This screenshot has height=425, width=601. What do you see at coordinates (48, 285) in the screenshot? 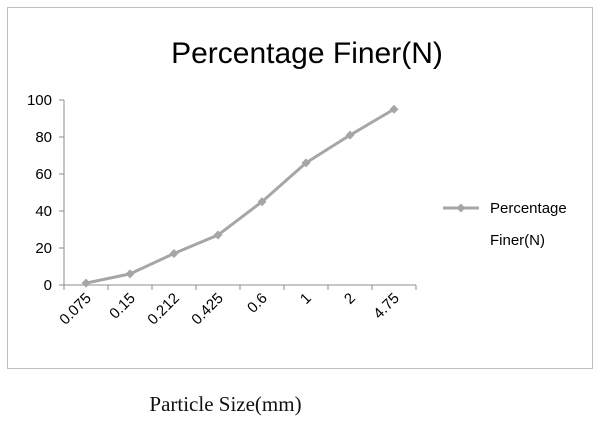
I see `y-tick-label: 0` at bounding box center [48, 285].